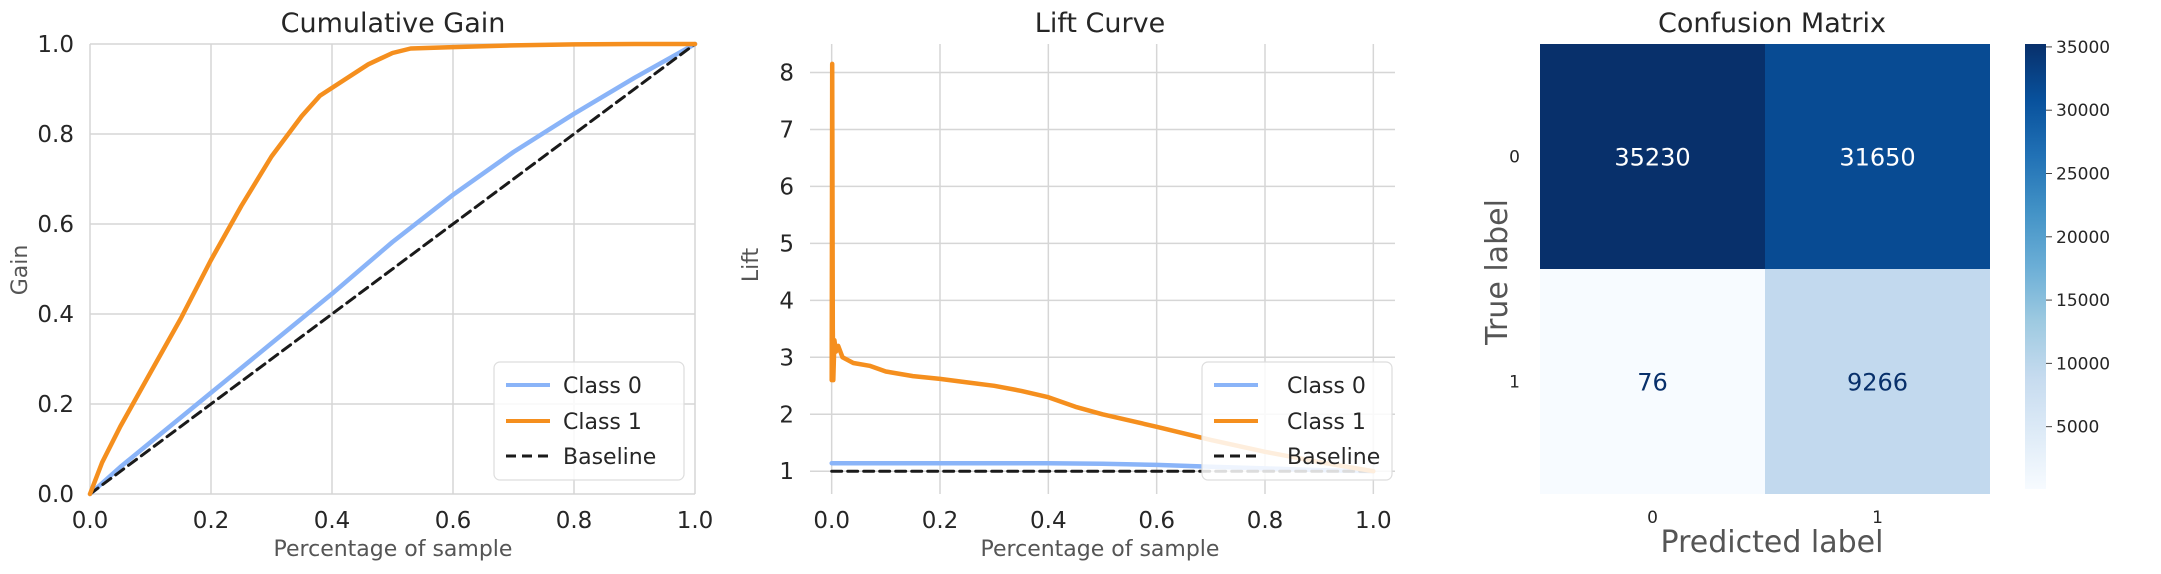 The height and width of the screenshot is (574, 2161). I want to click on cumulative-gain-title: Cumulative Gain, so click(393, 23).